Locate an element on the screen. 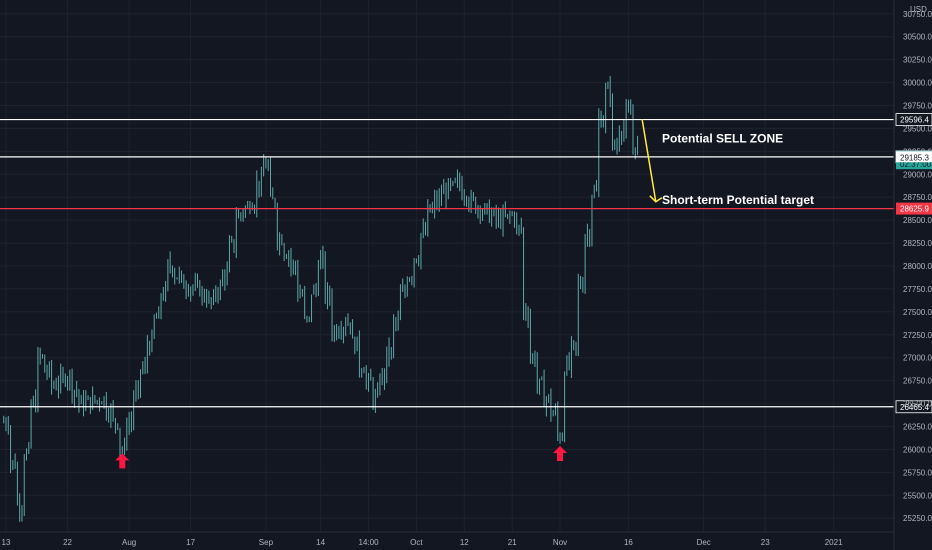  price-tick-label: 26000.0 is located at coordinates (917, 449).